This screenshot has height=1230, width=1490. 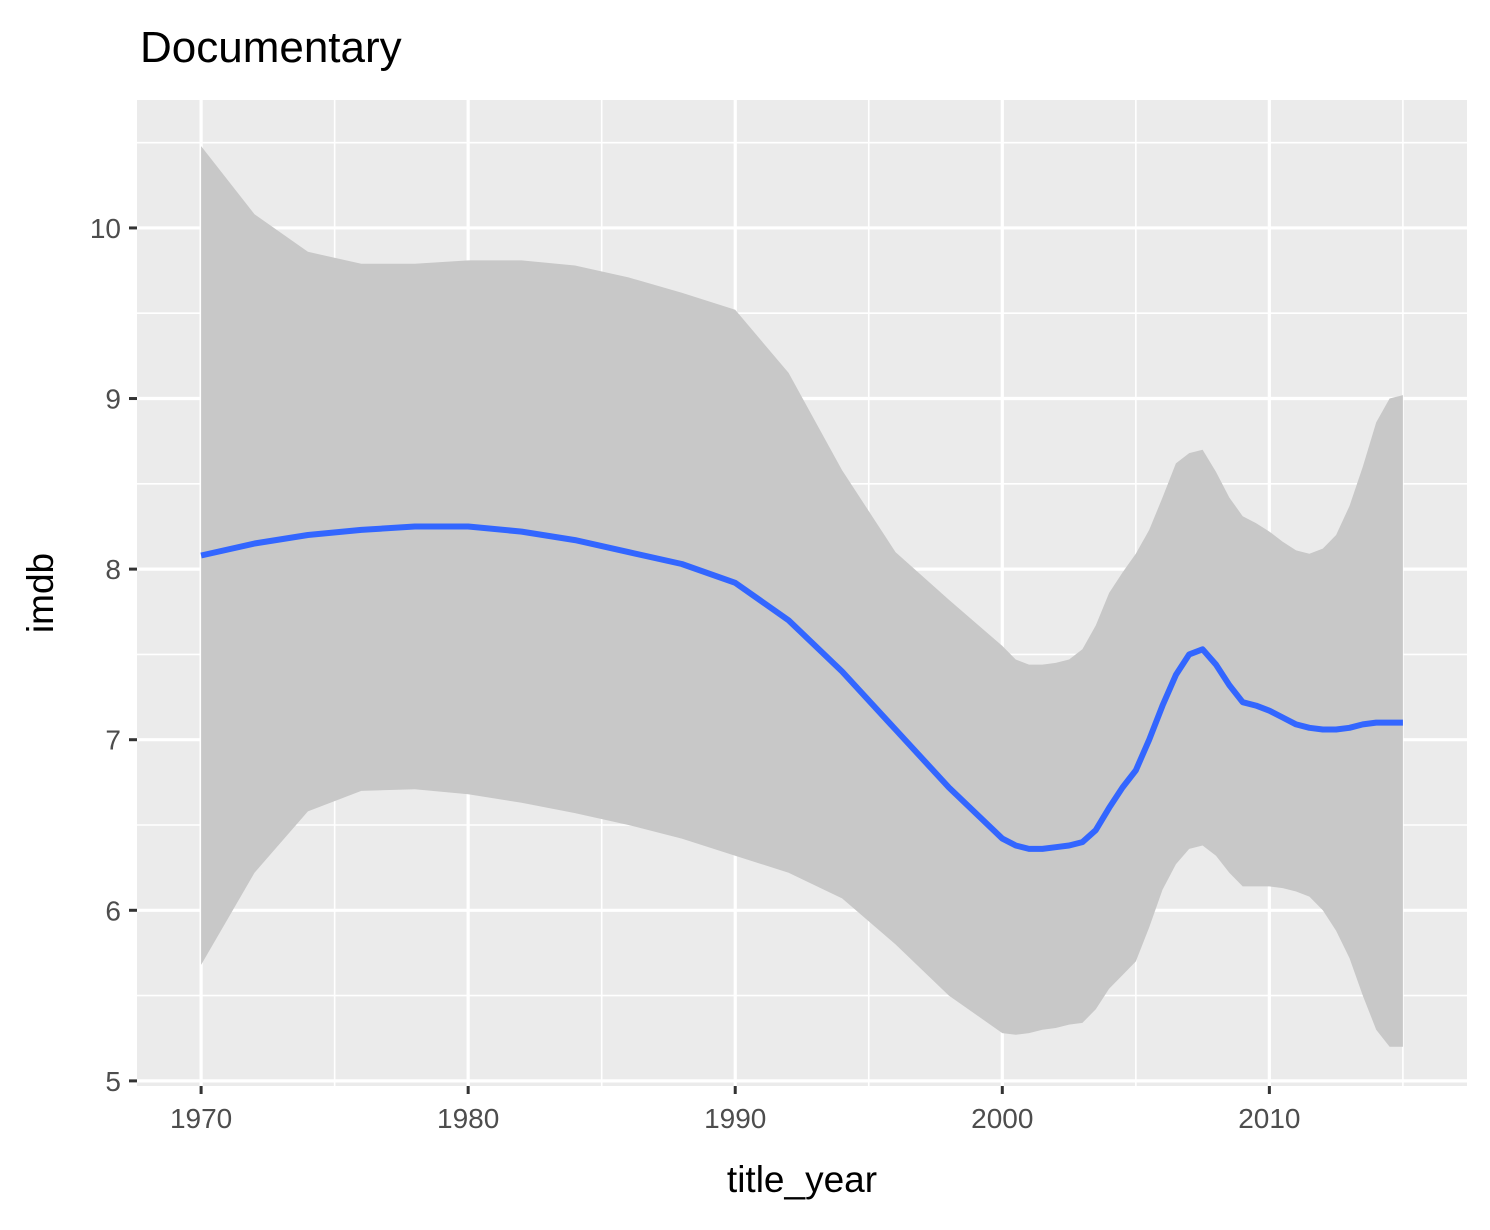 What do you see at coordinates (113, 910) in the screenshot?
I see `y-tick-label: 6` at bounding box center [113, 910].